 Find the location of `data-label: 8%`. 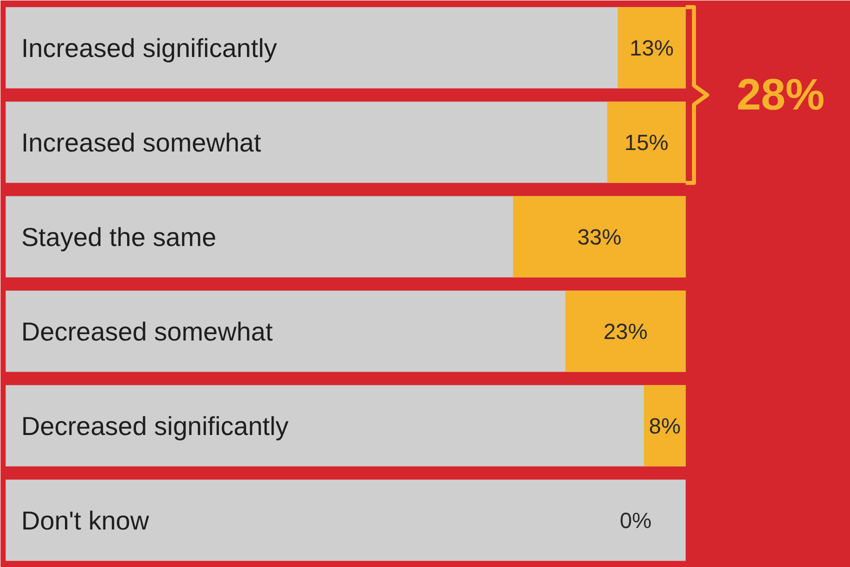

data-label: 8% is located at coordinates (664, 425).